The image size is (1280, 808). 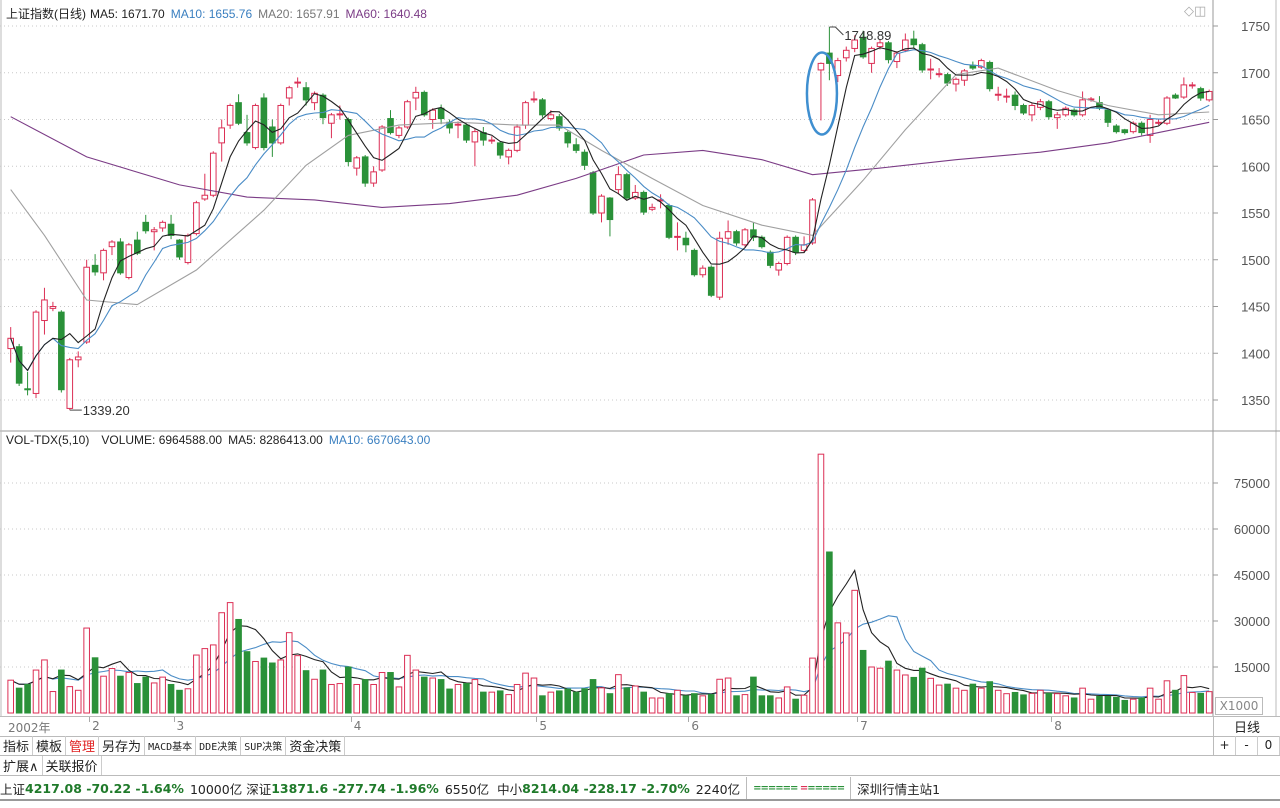 What do you see at coordinates (1246, 726) in the screenshot?
I see `period-label: 日线` at bounding box center [1246, 726].